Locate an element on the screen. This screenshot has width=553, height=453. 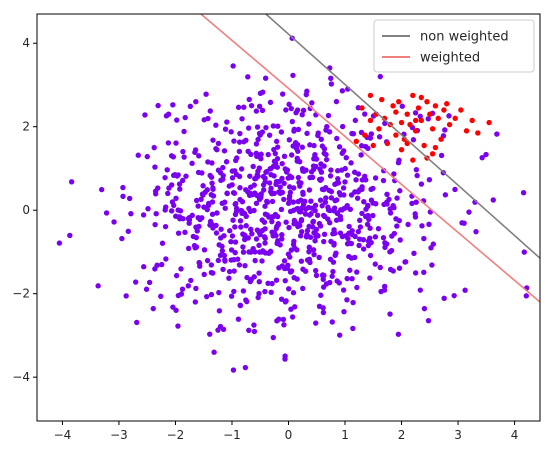
y-tick-label: −2 is located at coordinates (21, 294).